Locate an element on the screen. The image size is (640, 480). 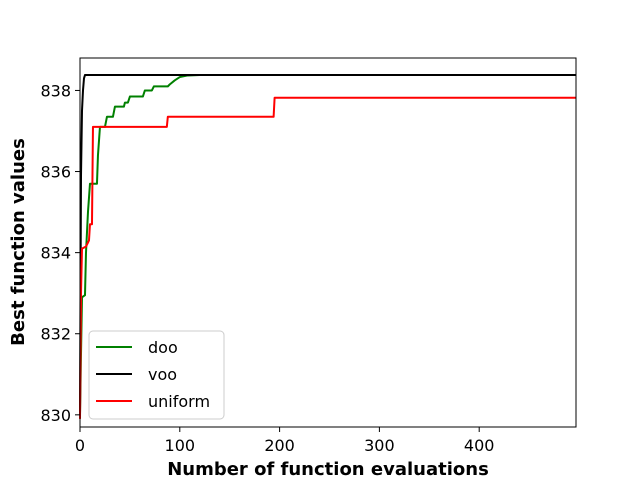
x-tick-label: 0 is located at coordinates (80, 445).